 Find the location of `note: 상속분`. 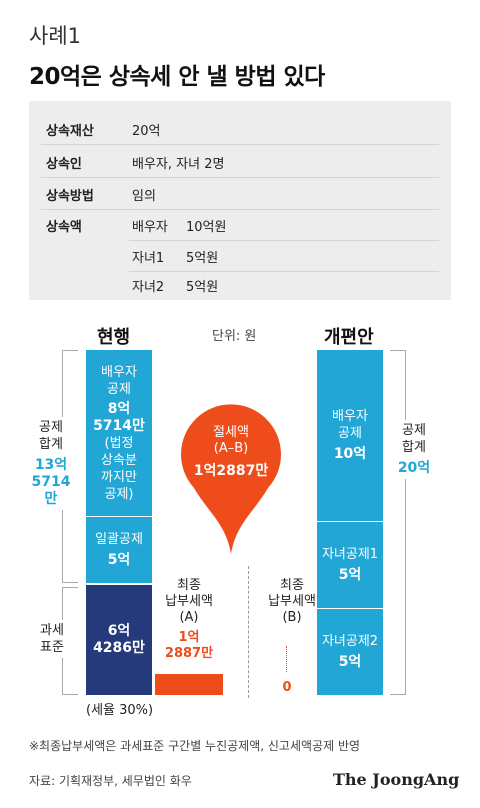

note: 상속분 is located at coordinates (119, 460).